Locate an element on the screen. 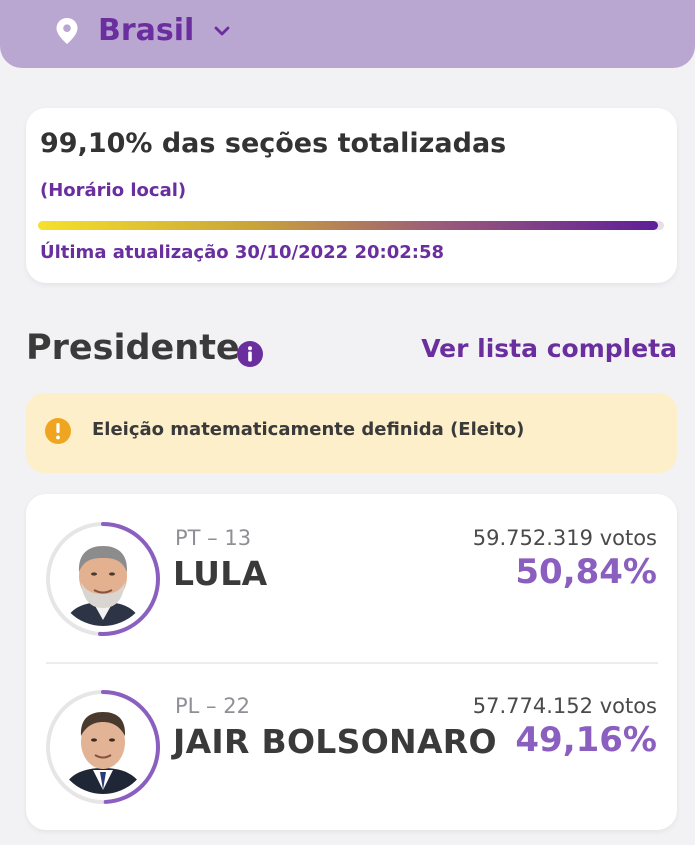 This screenshot has width=695, height=845. sections-counted: 99,10% das seções totalizadas is located at coordinates (273, 143).